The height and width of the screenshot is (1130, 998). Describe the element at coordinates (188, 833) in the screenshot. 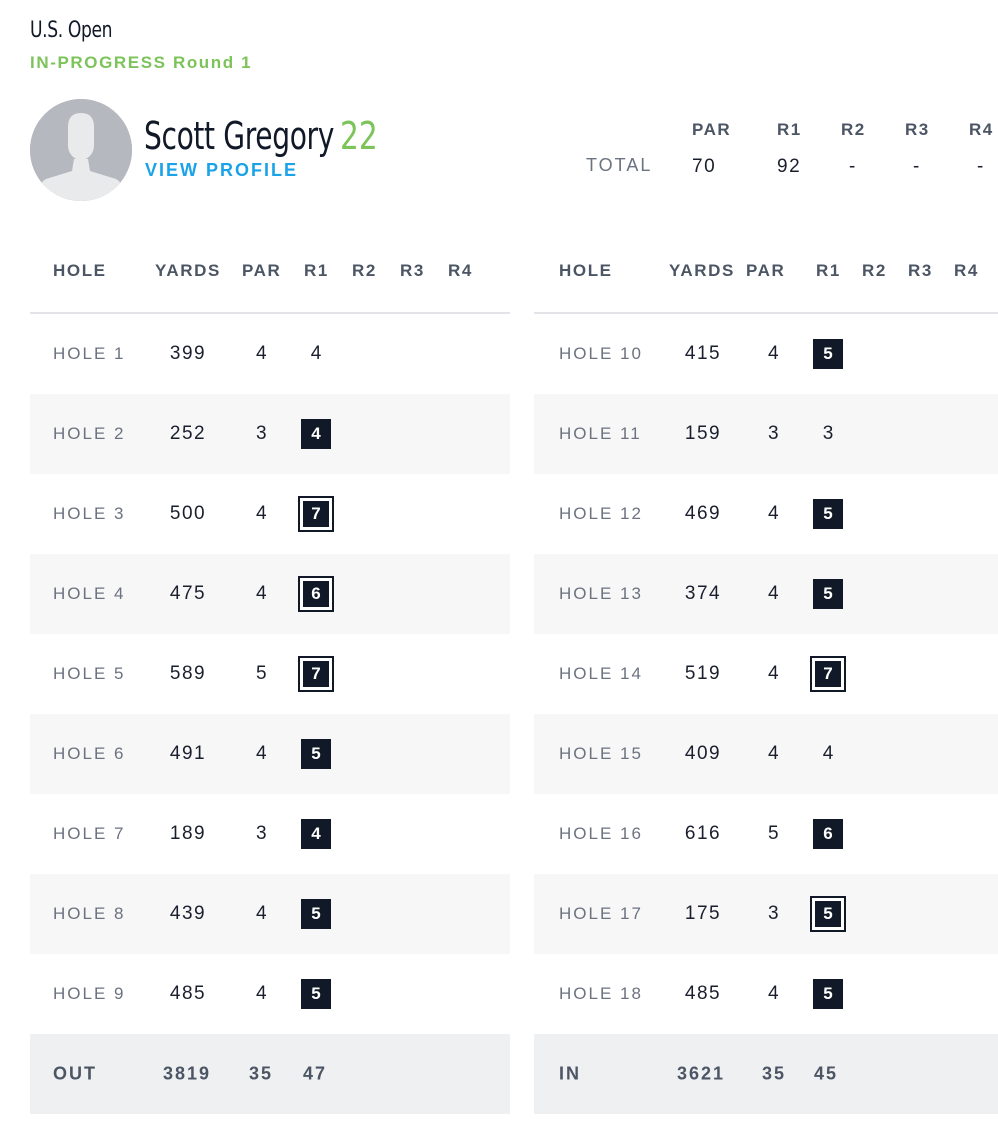

I see `hole-yards: 189` at that location.